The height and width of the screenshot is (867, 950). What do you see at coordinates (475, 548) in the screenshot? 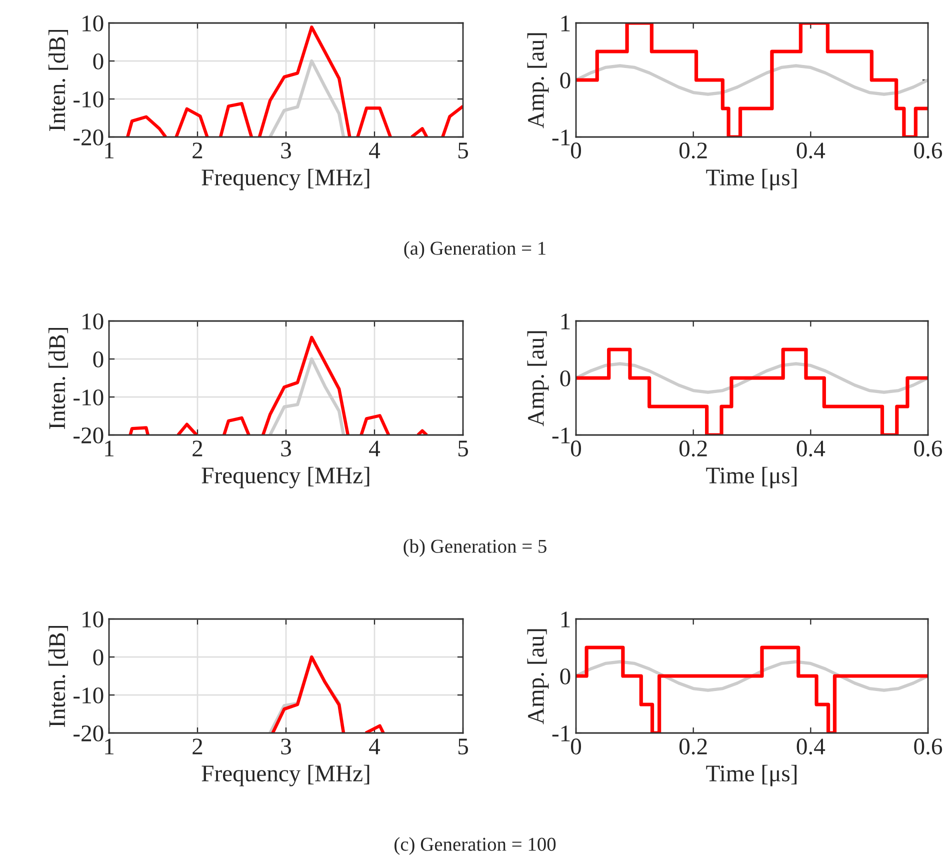
I see `text: (b) Generation = 5` at bounding box center [475, 548].